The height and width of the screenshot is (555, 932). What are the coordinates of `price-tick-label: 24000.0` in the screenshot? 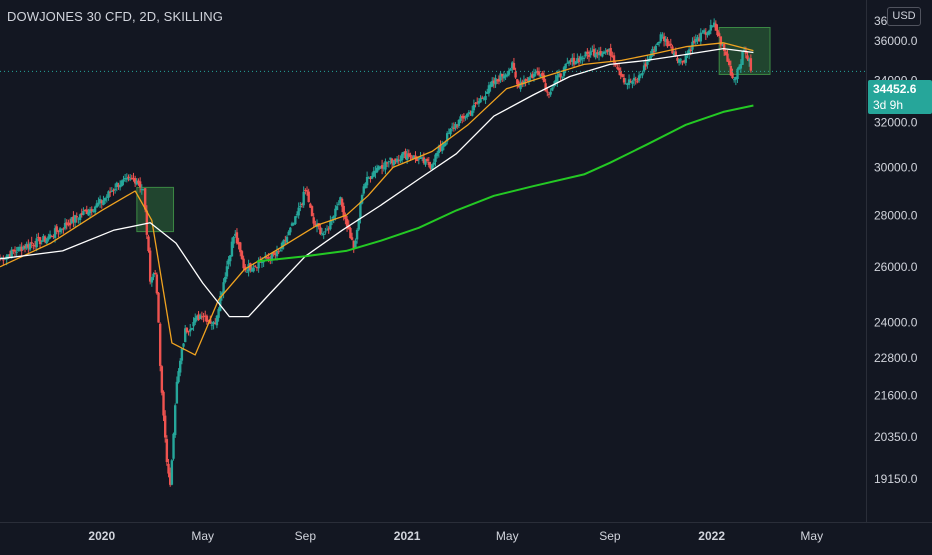 It's located at (896, 322).